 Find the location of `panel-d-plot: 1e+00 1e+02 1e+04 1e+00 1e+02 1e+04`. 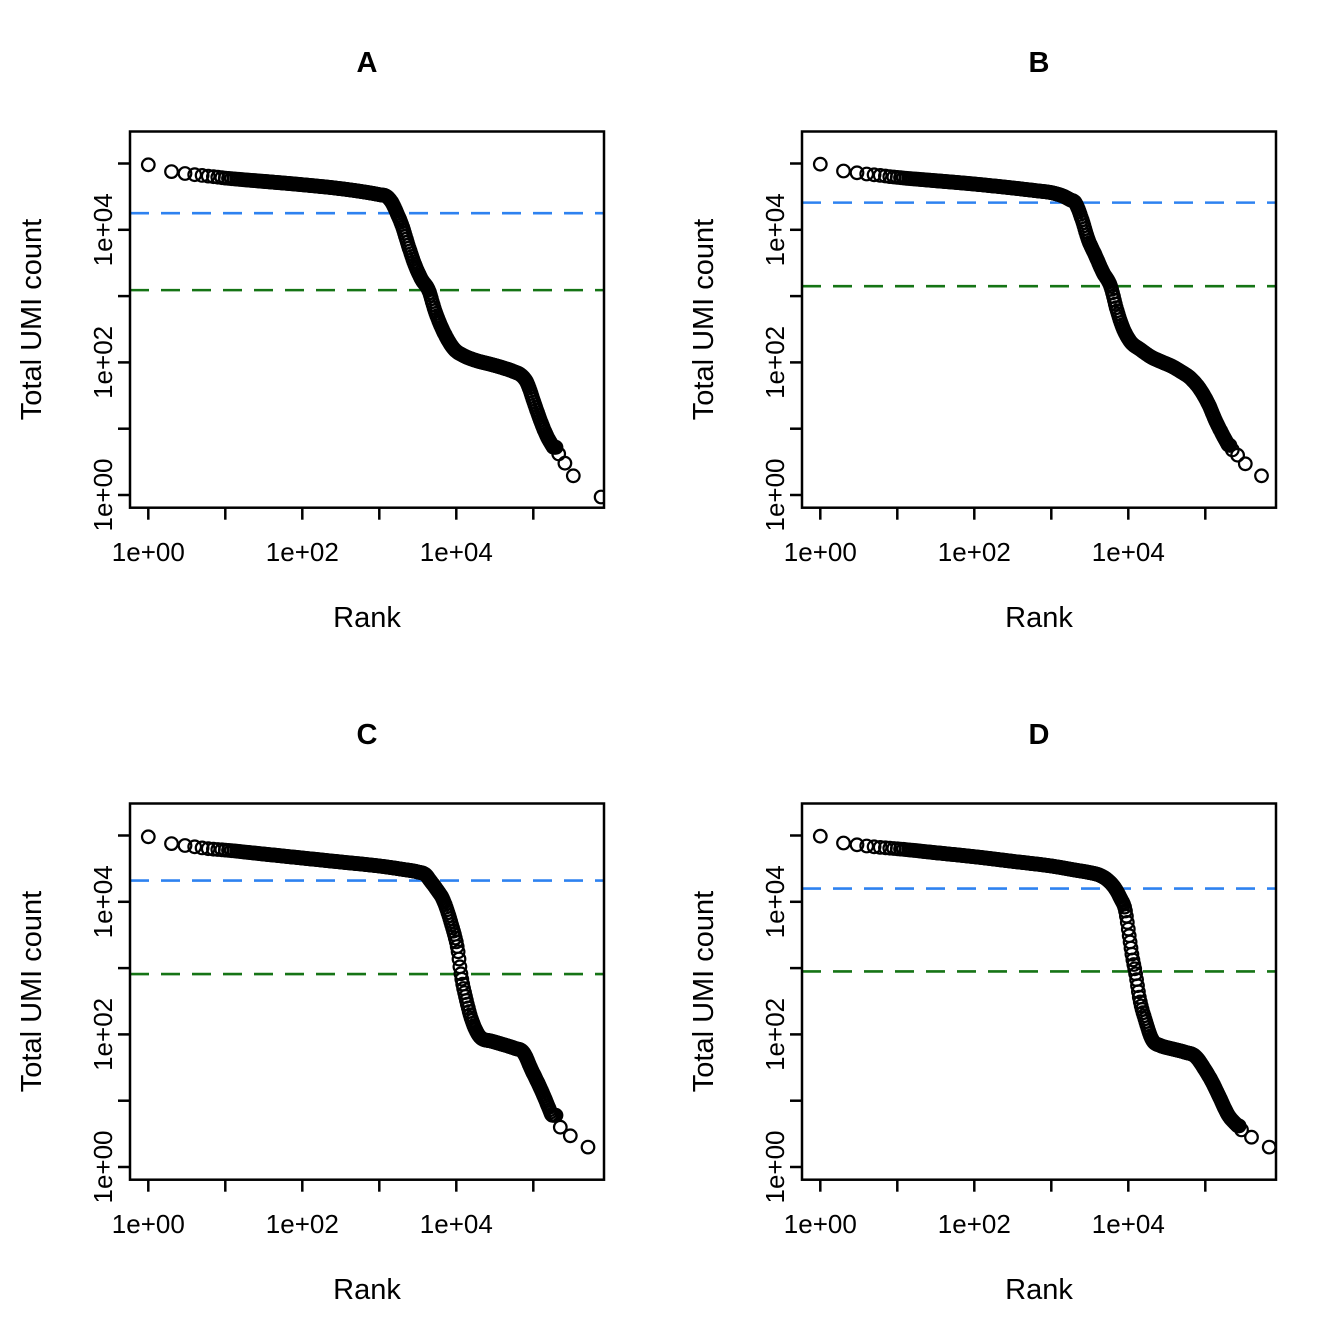

panel-d-plot: 1e+00 1e+02 1e+04 1e+00 1e+02 1e+04 is located at coordinates (1019, 1020).